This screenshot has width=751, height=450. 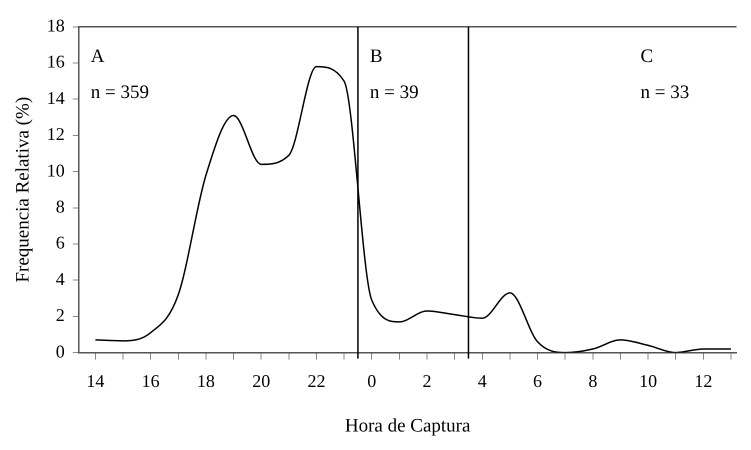 I want to click on x-tick-label: 10, so click(x=648, y=381).